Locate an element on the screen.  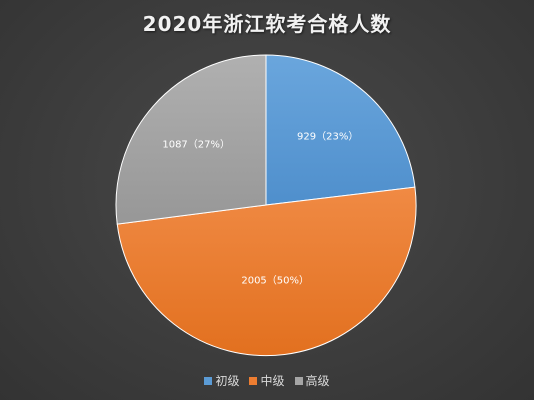
data-label-primary: 929（23%） is located at coordinates (327, 136).